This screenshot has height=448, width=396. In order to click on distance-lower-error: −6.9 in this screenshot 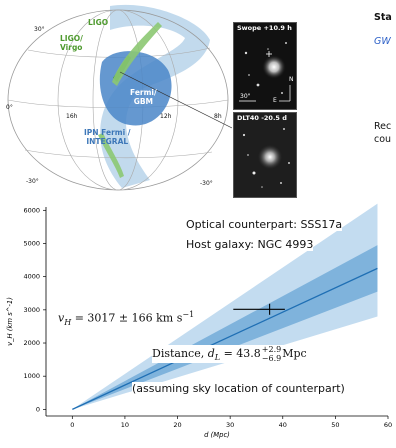, I will do `click(271, 358)`.